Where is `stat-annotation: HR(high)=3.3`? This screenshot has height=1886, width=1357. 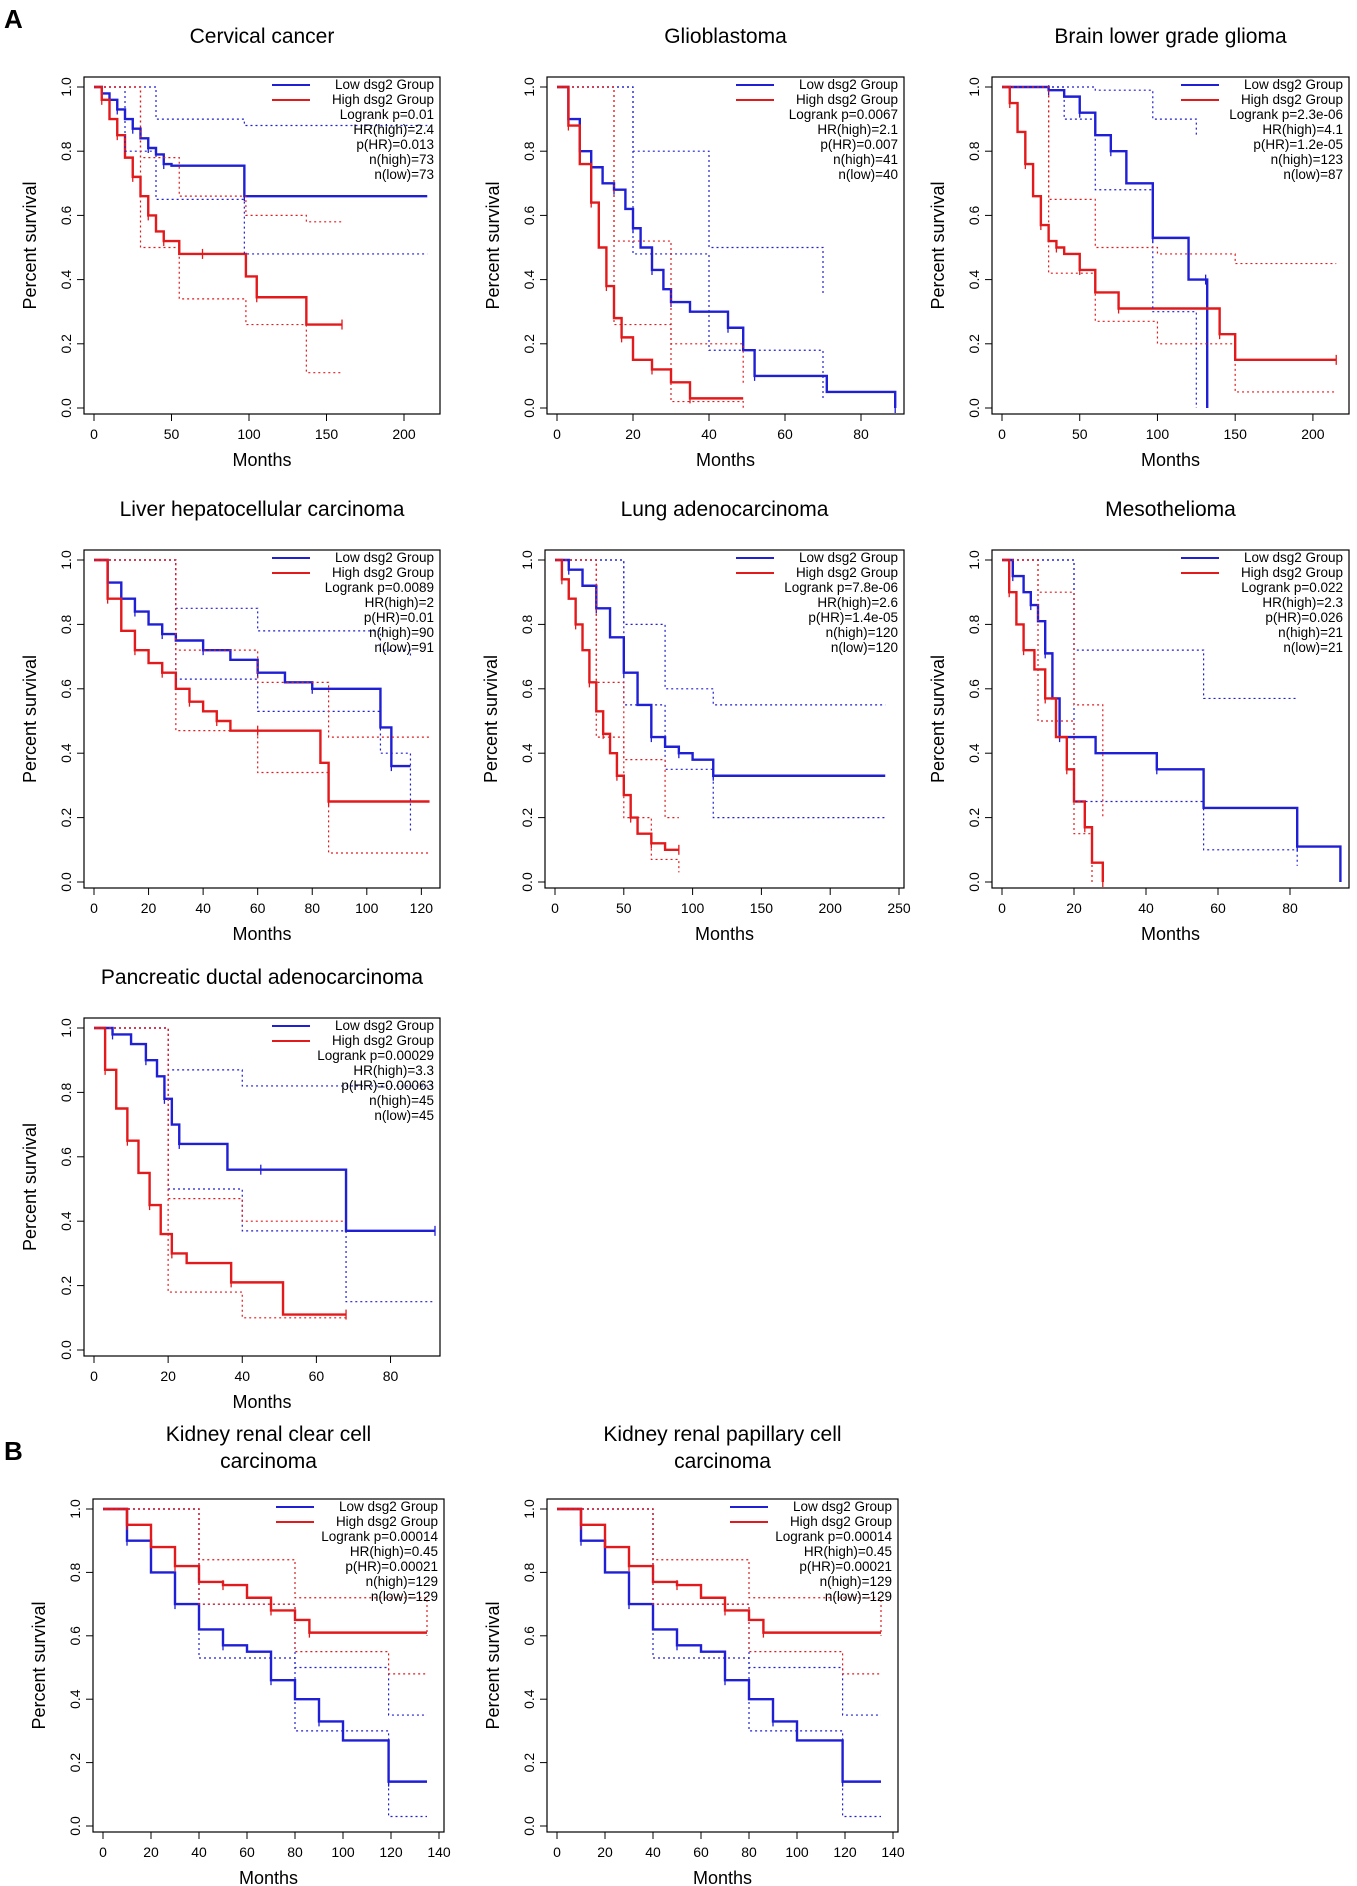 stat-annotation: HR(high)=3.3 is located at coordinates (393, 1070).